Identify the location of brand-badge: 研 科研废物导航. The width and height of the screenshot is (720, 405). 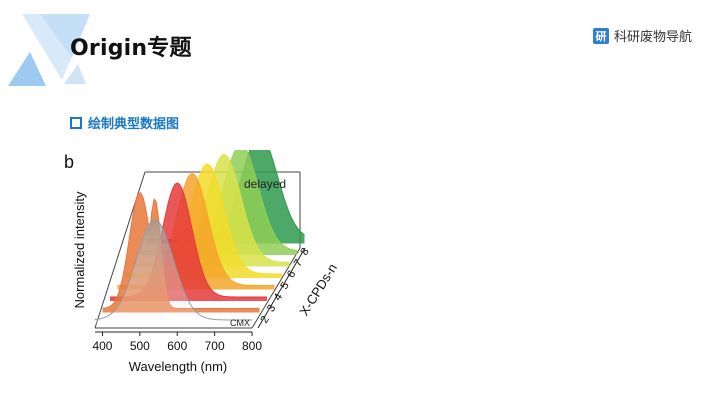
(642, 35).